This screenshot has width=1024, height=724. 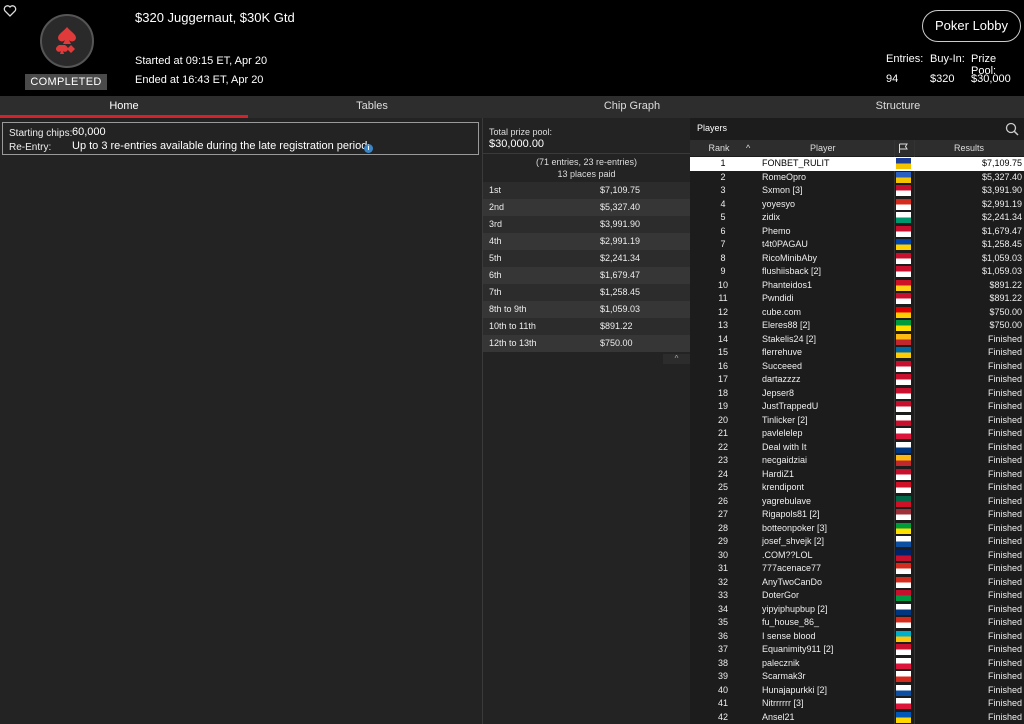 What do you see at coordinates (586, 153) in the screenshot?
I see `divider` at bounding box center [586, 153].